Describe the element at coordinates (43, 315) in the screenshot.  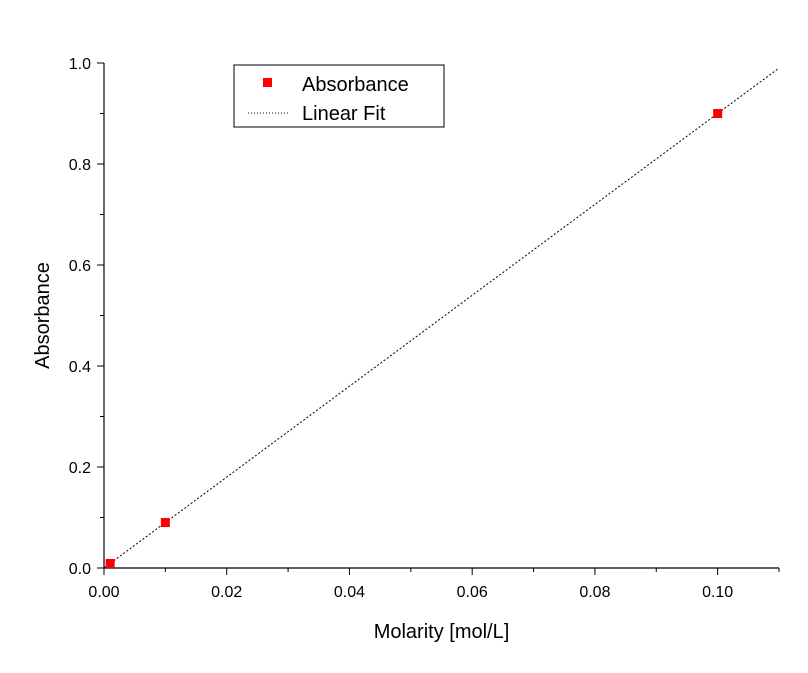
I see `y-axis-title: Absorbance` at that location.